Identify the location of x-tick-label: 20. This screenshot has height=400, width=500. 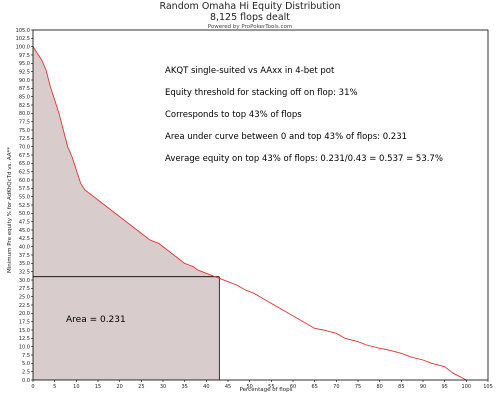
(119, 387).